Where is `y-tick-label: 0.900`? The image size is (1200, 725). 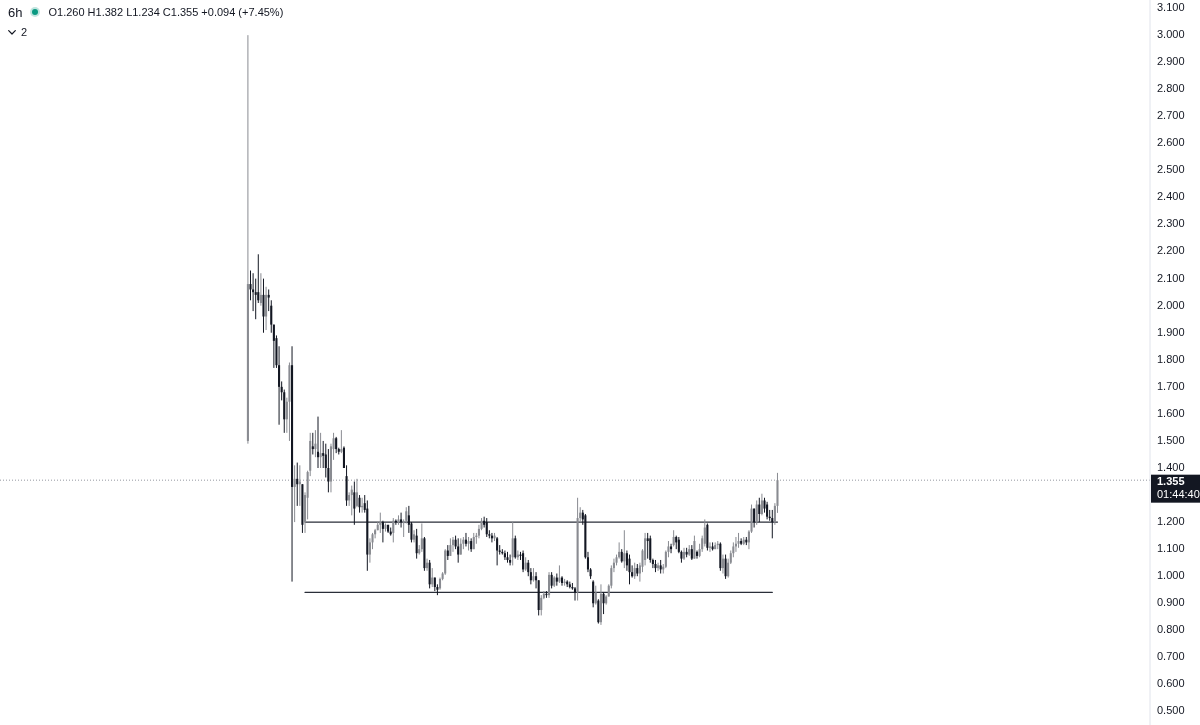 y-tick-label: 0.900 is located at coordinates (1171, 602).